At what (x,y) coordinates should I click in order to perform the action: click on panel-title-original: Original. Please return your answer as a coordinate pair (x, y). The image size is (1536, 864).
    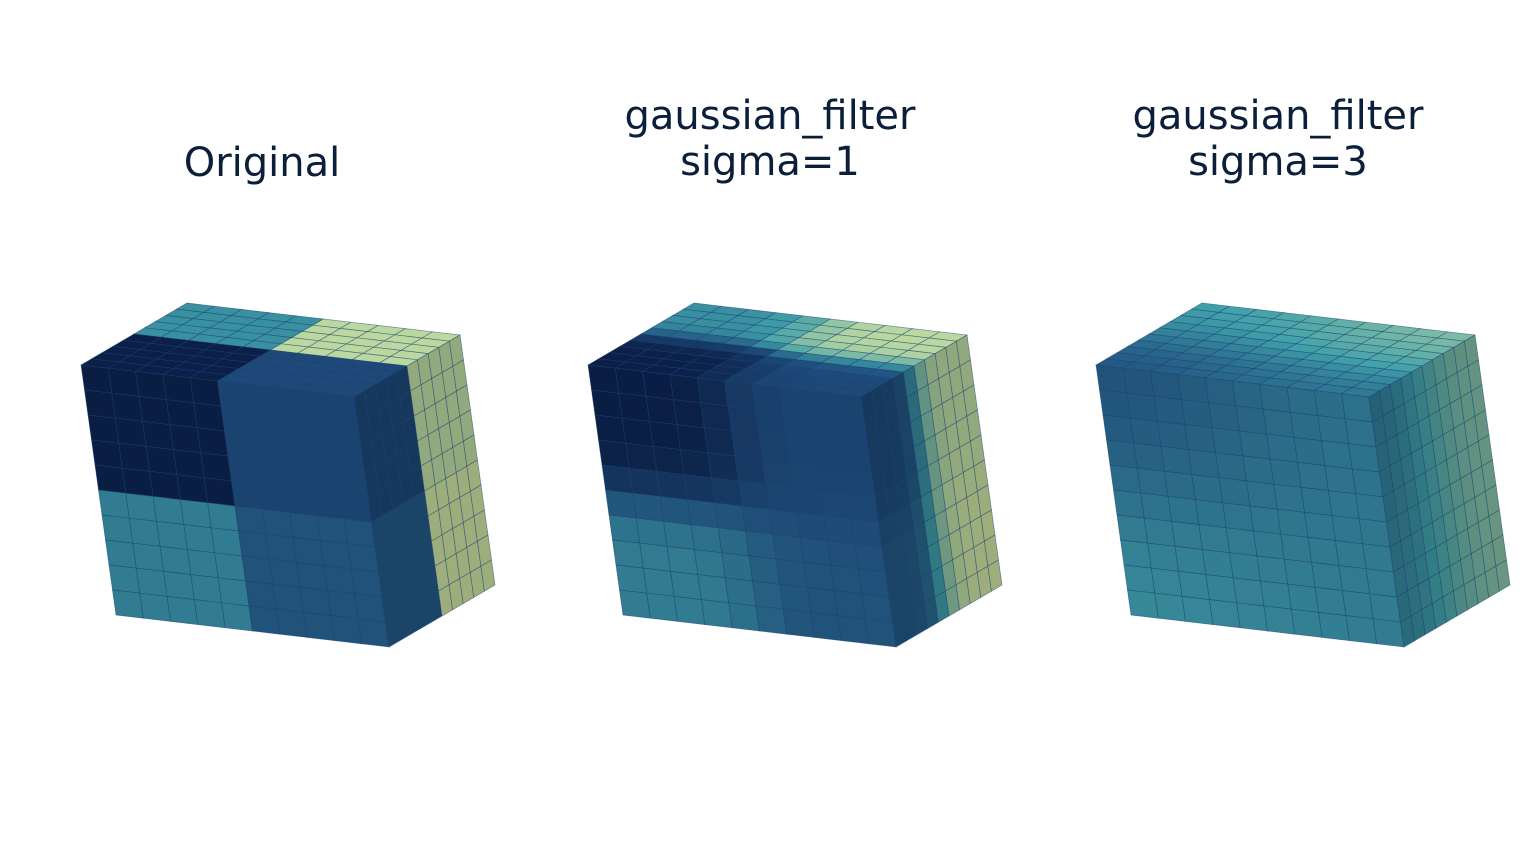
    Looking at the image, I should click on (262, 163).